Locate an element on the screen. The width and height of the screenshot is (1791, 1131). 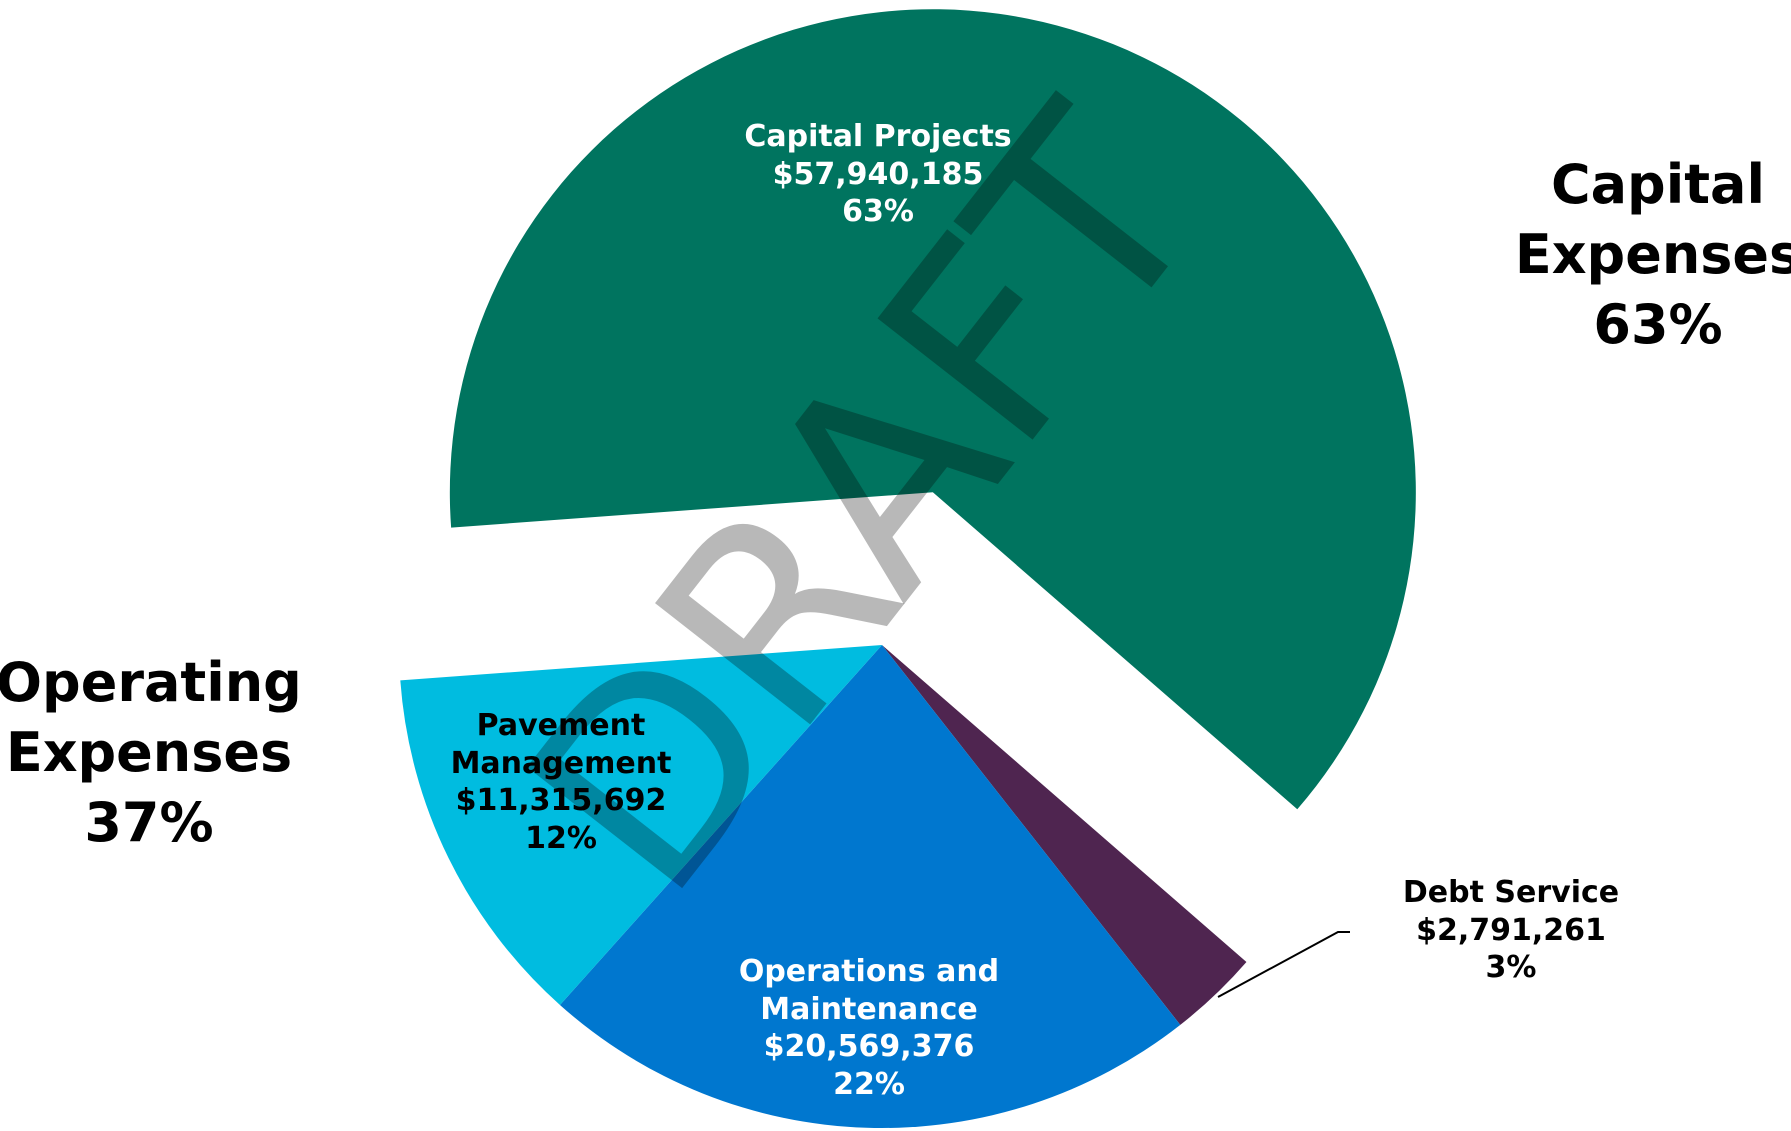
slice-label: Pavement Management $11,315,692 12% is located at coordinates (561, 782).